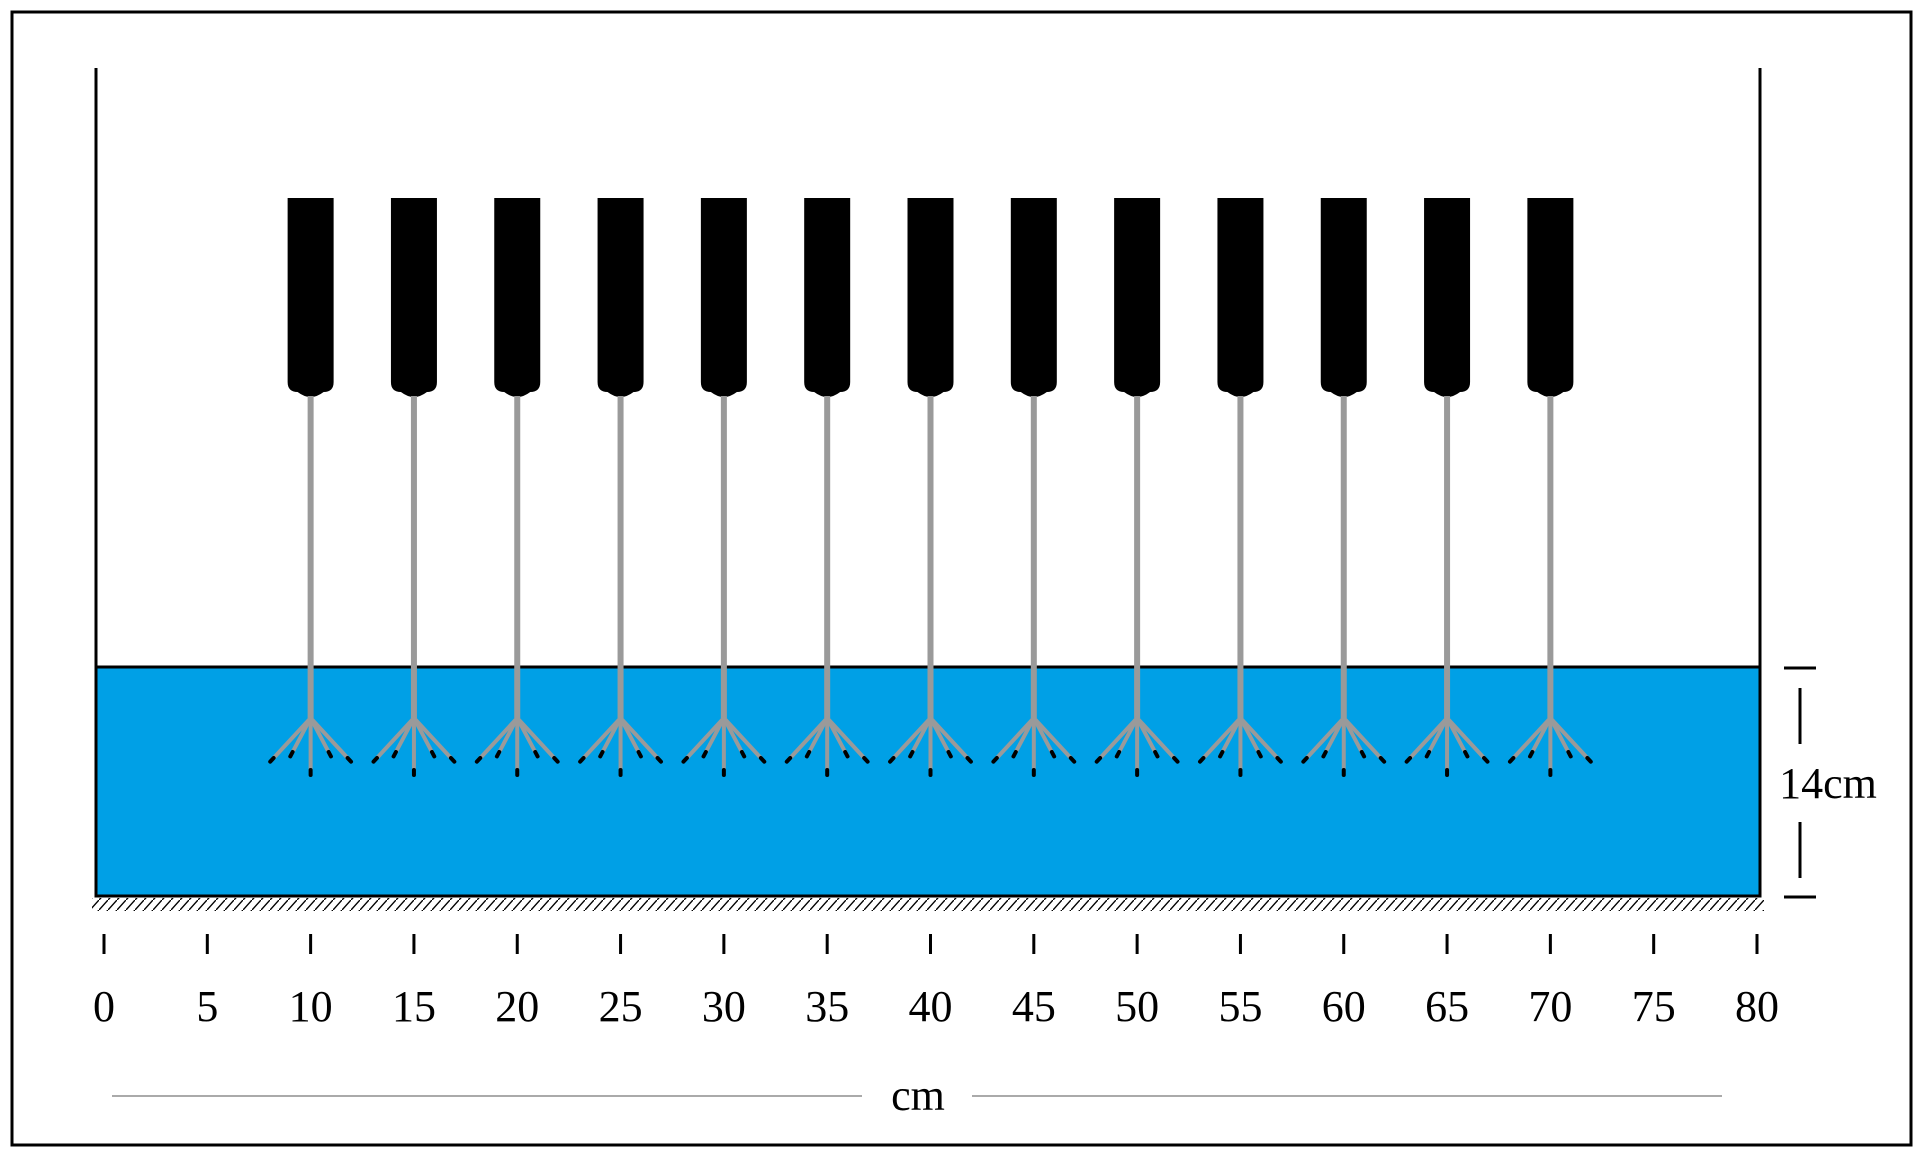  Describe the element at coordinates (311, 1006) in the screenshot. I see `ruler-tick-label: 10` at that location.